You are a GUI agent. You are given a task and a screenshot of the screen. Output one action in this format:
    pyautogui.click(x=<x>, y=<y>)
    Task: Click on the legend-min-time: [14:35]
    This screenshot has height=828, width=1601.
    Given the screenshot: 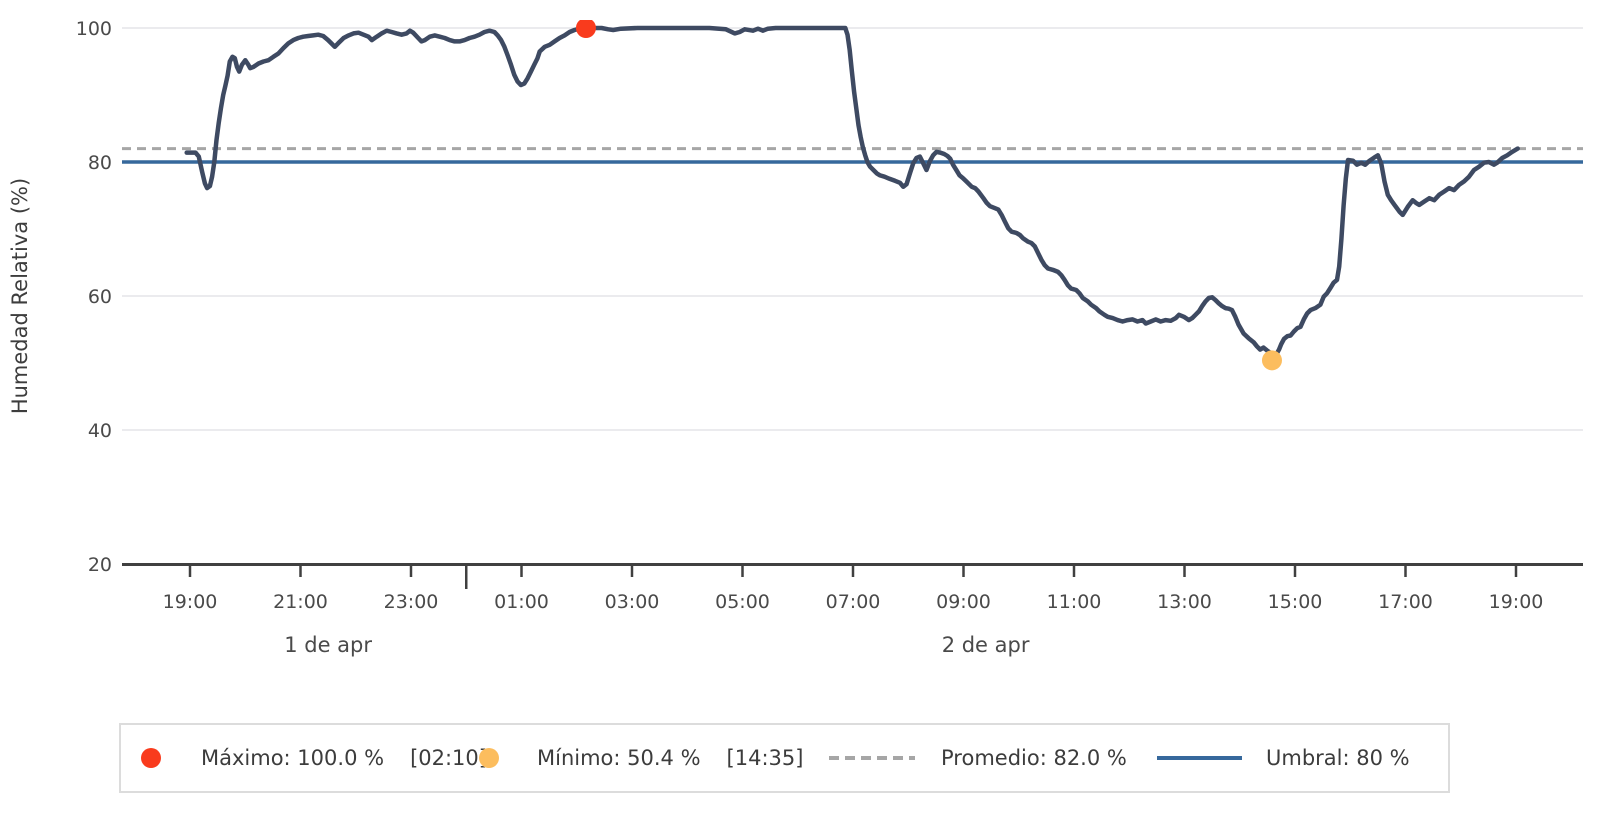 What is the action you would take?
    pyautogui.click(x=765, y=758)
    